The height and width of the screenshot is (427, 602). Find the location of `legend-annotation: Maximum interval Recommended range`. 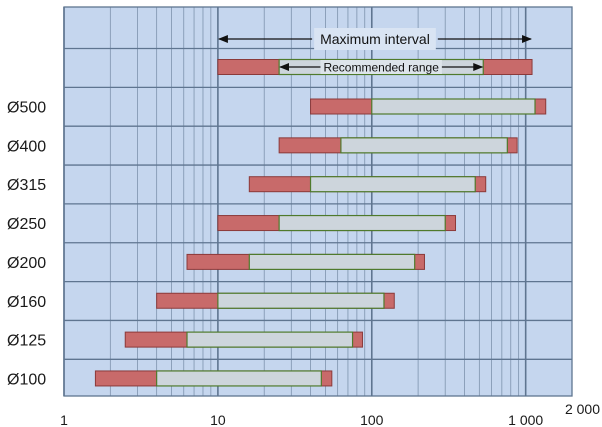

legend-annotation: Maximum interval Recommended range is located at coordinates (375, 52).